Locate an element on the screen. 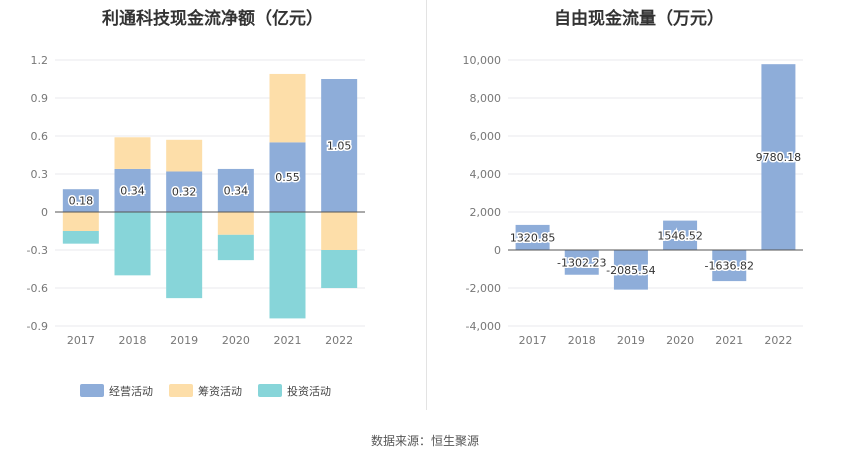 Image resolution: width=850 pixels, height=459 pixels. bar-经营活动-2021 is located at coordinates (287, 177).